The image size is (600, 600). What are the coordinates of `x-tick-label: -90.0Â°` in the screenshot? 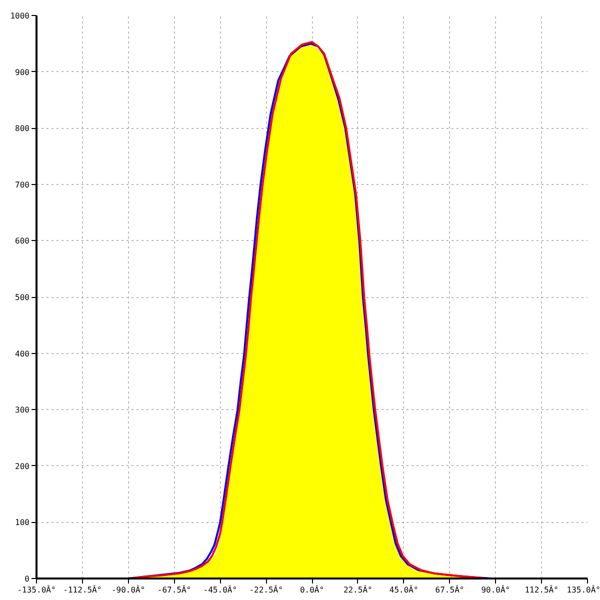 It's located at (128, 589).